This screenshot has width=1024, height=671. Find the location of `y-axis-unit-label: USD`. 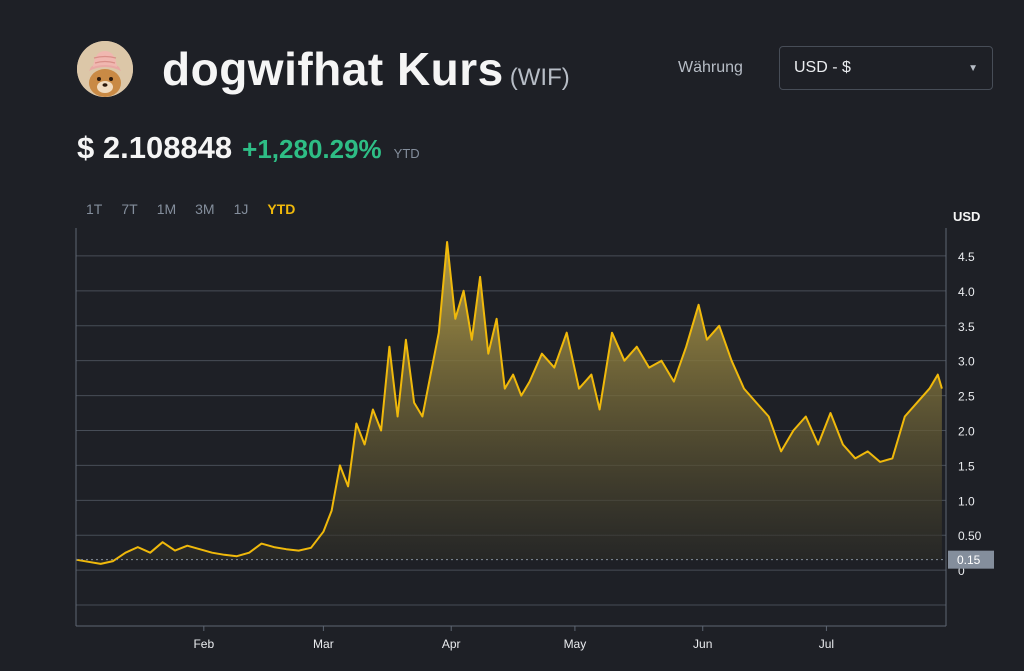

y-axis-unit-label: USD is located at coordinates (966, 216).